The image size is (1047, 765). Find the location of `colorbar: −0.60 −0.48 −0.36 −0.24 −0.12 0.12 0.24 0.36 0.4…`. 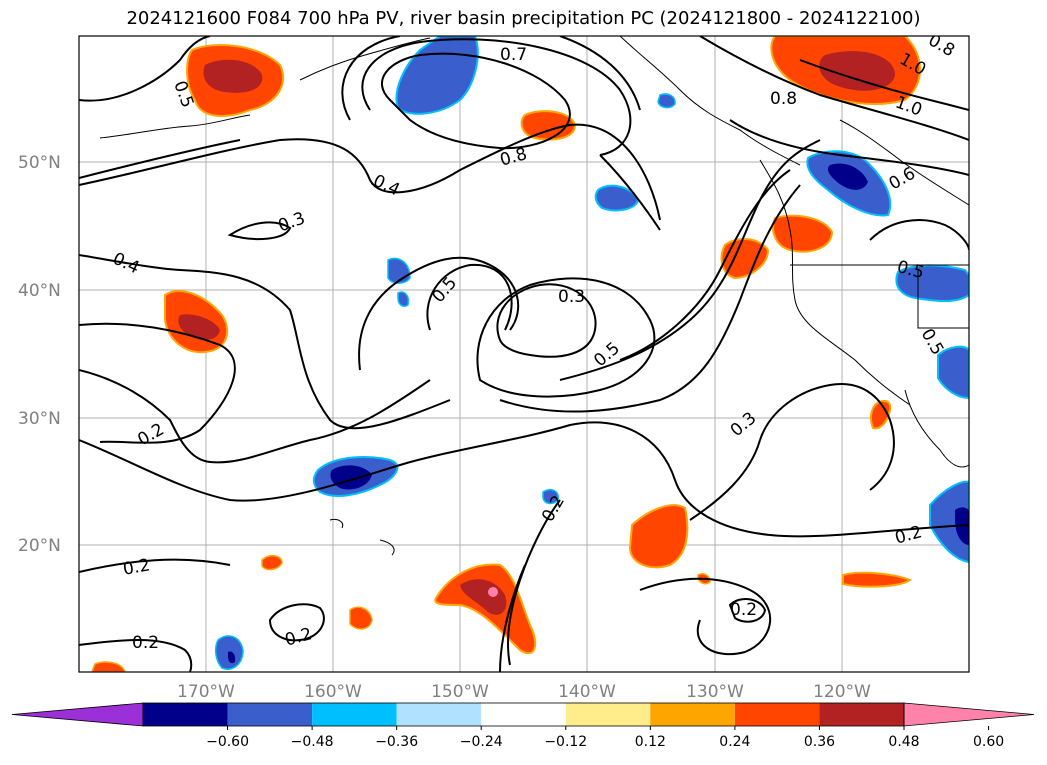

colorbar: −0.60 −0.48 −0.36 −0.24 −0.12 0.12 0.24 0.36 0.4… is located at coordinates (523, 726).